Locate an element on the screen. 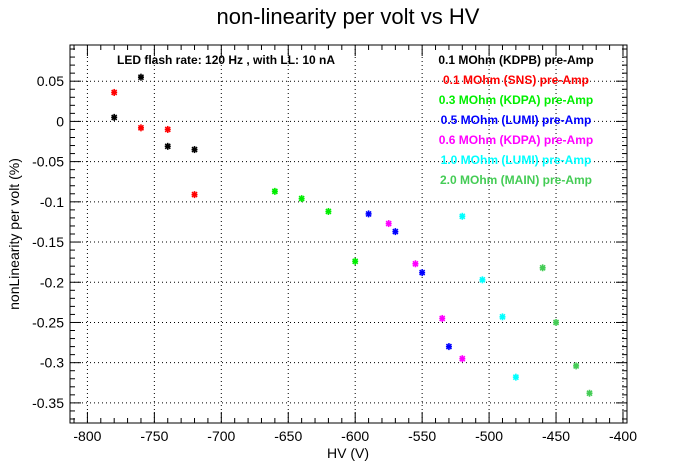  y-tick-label: -0.3 is located at coordinates (52, 363).